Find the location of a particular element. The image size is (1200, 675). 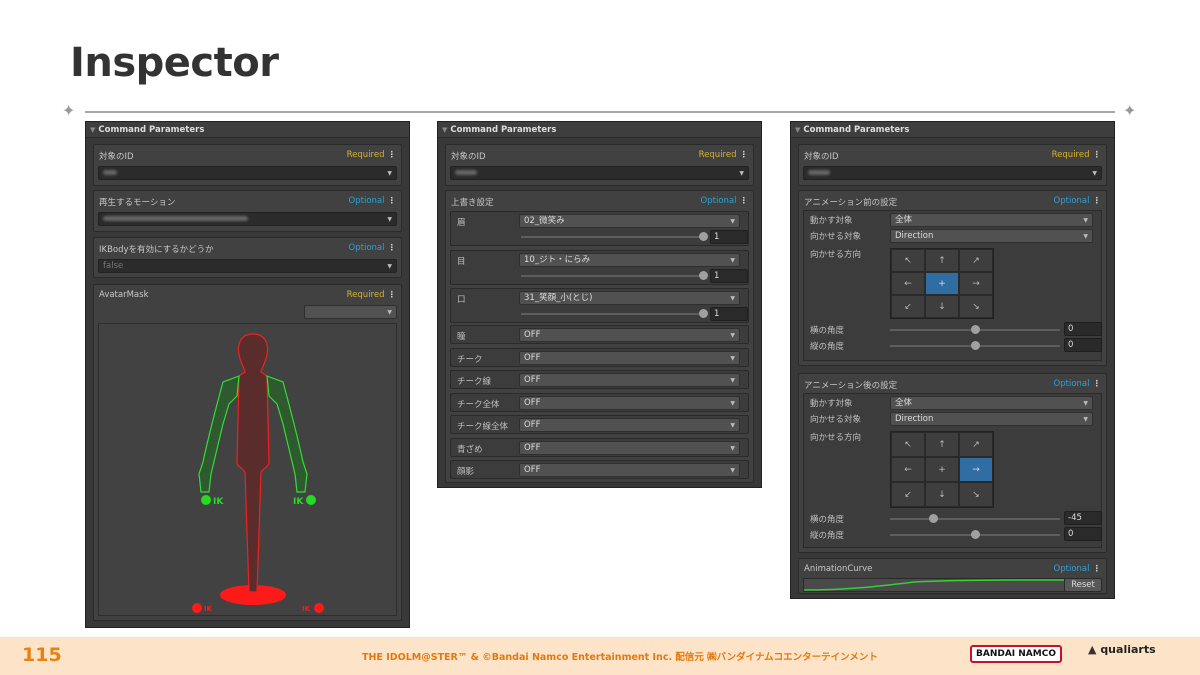

required-badge: Required ⋮ is located at coordinates (1076, 155).